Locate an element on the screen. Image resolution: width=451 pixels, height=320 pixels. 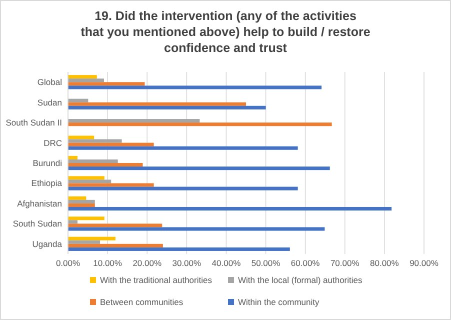
y-tick-label: South Sudan II is located at coordinates (34, 123).